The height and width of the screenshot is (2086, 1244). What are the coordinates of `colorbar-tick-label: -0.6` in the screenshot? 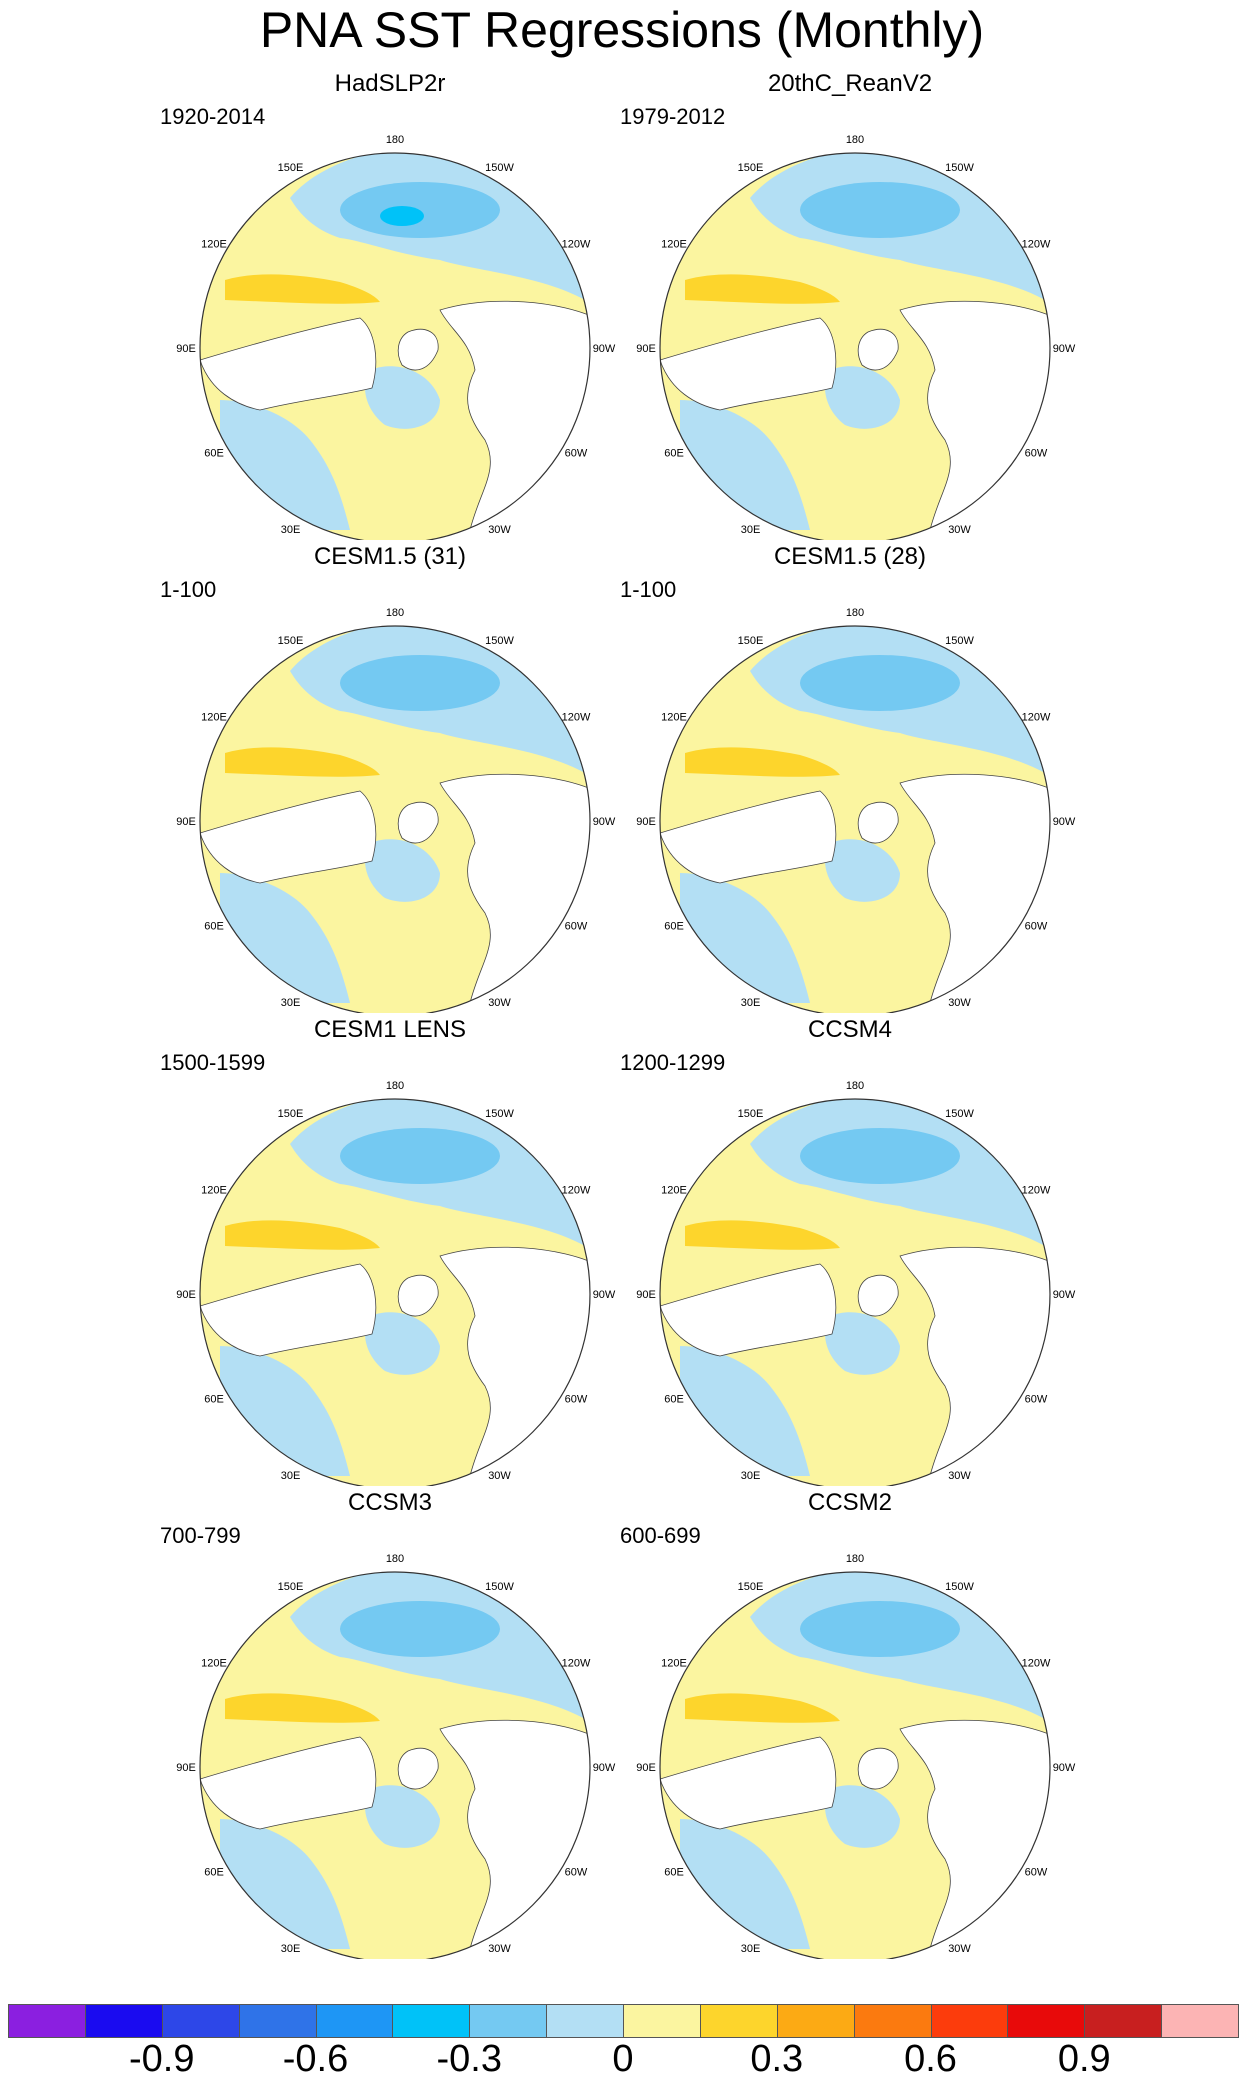 It's located at (315, 2059).